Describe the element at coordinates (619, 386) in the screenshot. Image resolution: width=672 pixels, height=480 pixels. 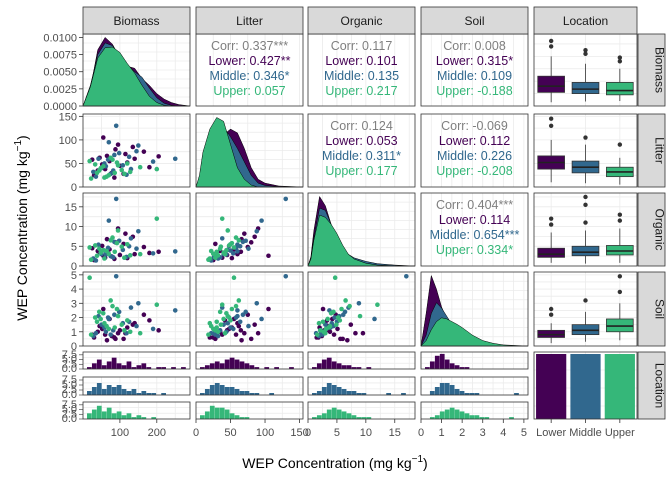
I see `location-bar-upper` at that location.